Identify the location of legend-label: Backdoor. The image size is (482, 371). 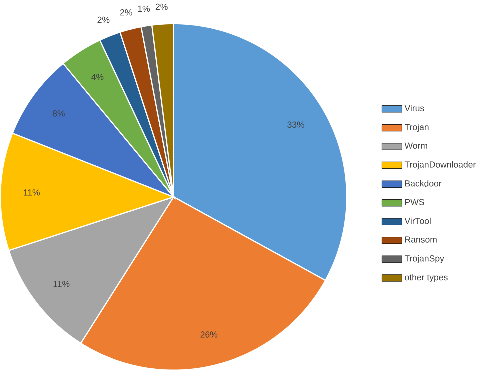
(423, 183).